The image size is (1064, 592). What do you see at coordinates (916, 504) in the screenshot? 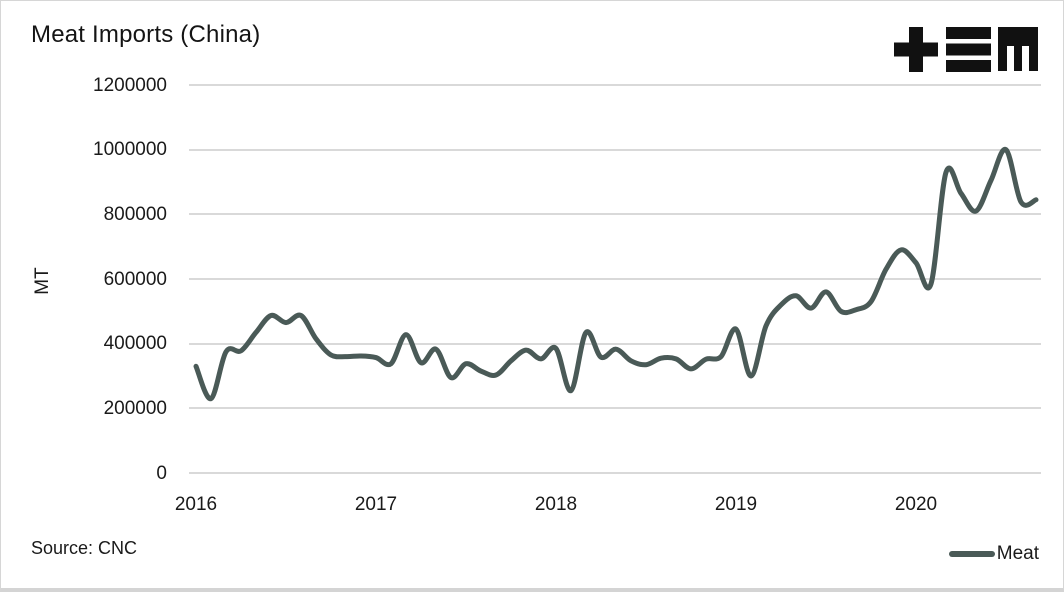
I see `x-tick-label: 2020` at bounding box center [916, 504].